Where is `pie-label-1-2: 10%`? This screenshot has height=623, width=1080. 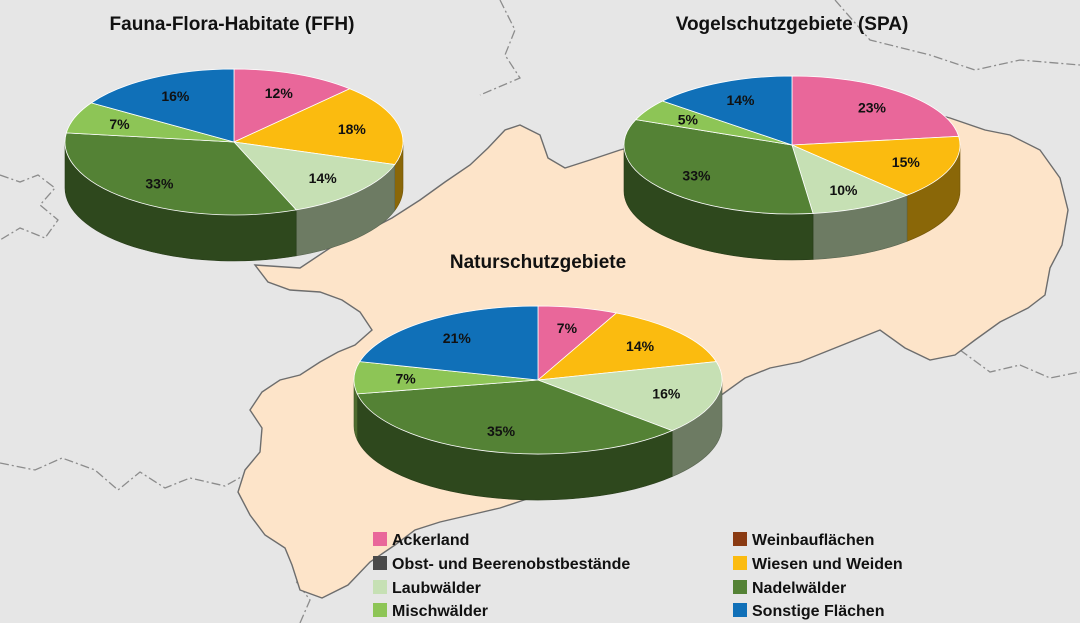
pie-label-1-2: 10% is located at coordinates (843, 190).